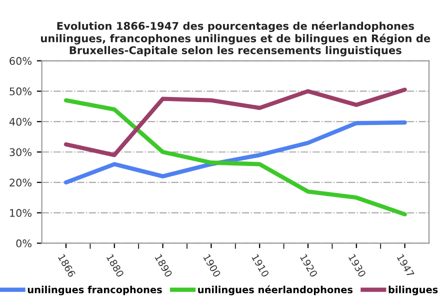 This screenshot has width=440, height=304. I want to click on y-tick-label: 10%, so click(21, 213).